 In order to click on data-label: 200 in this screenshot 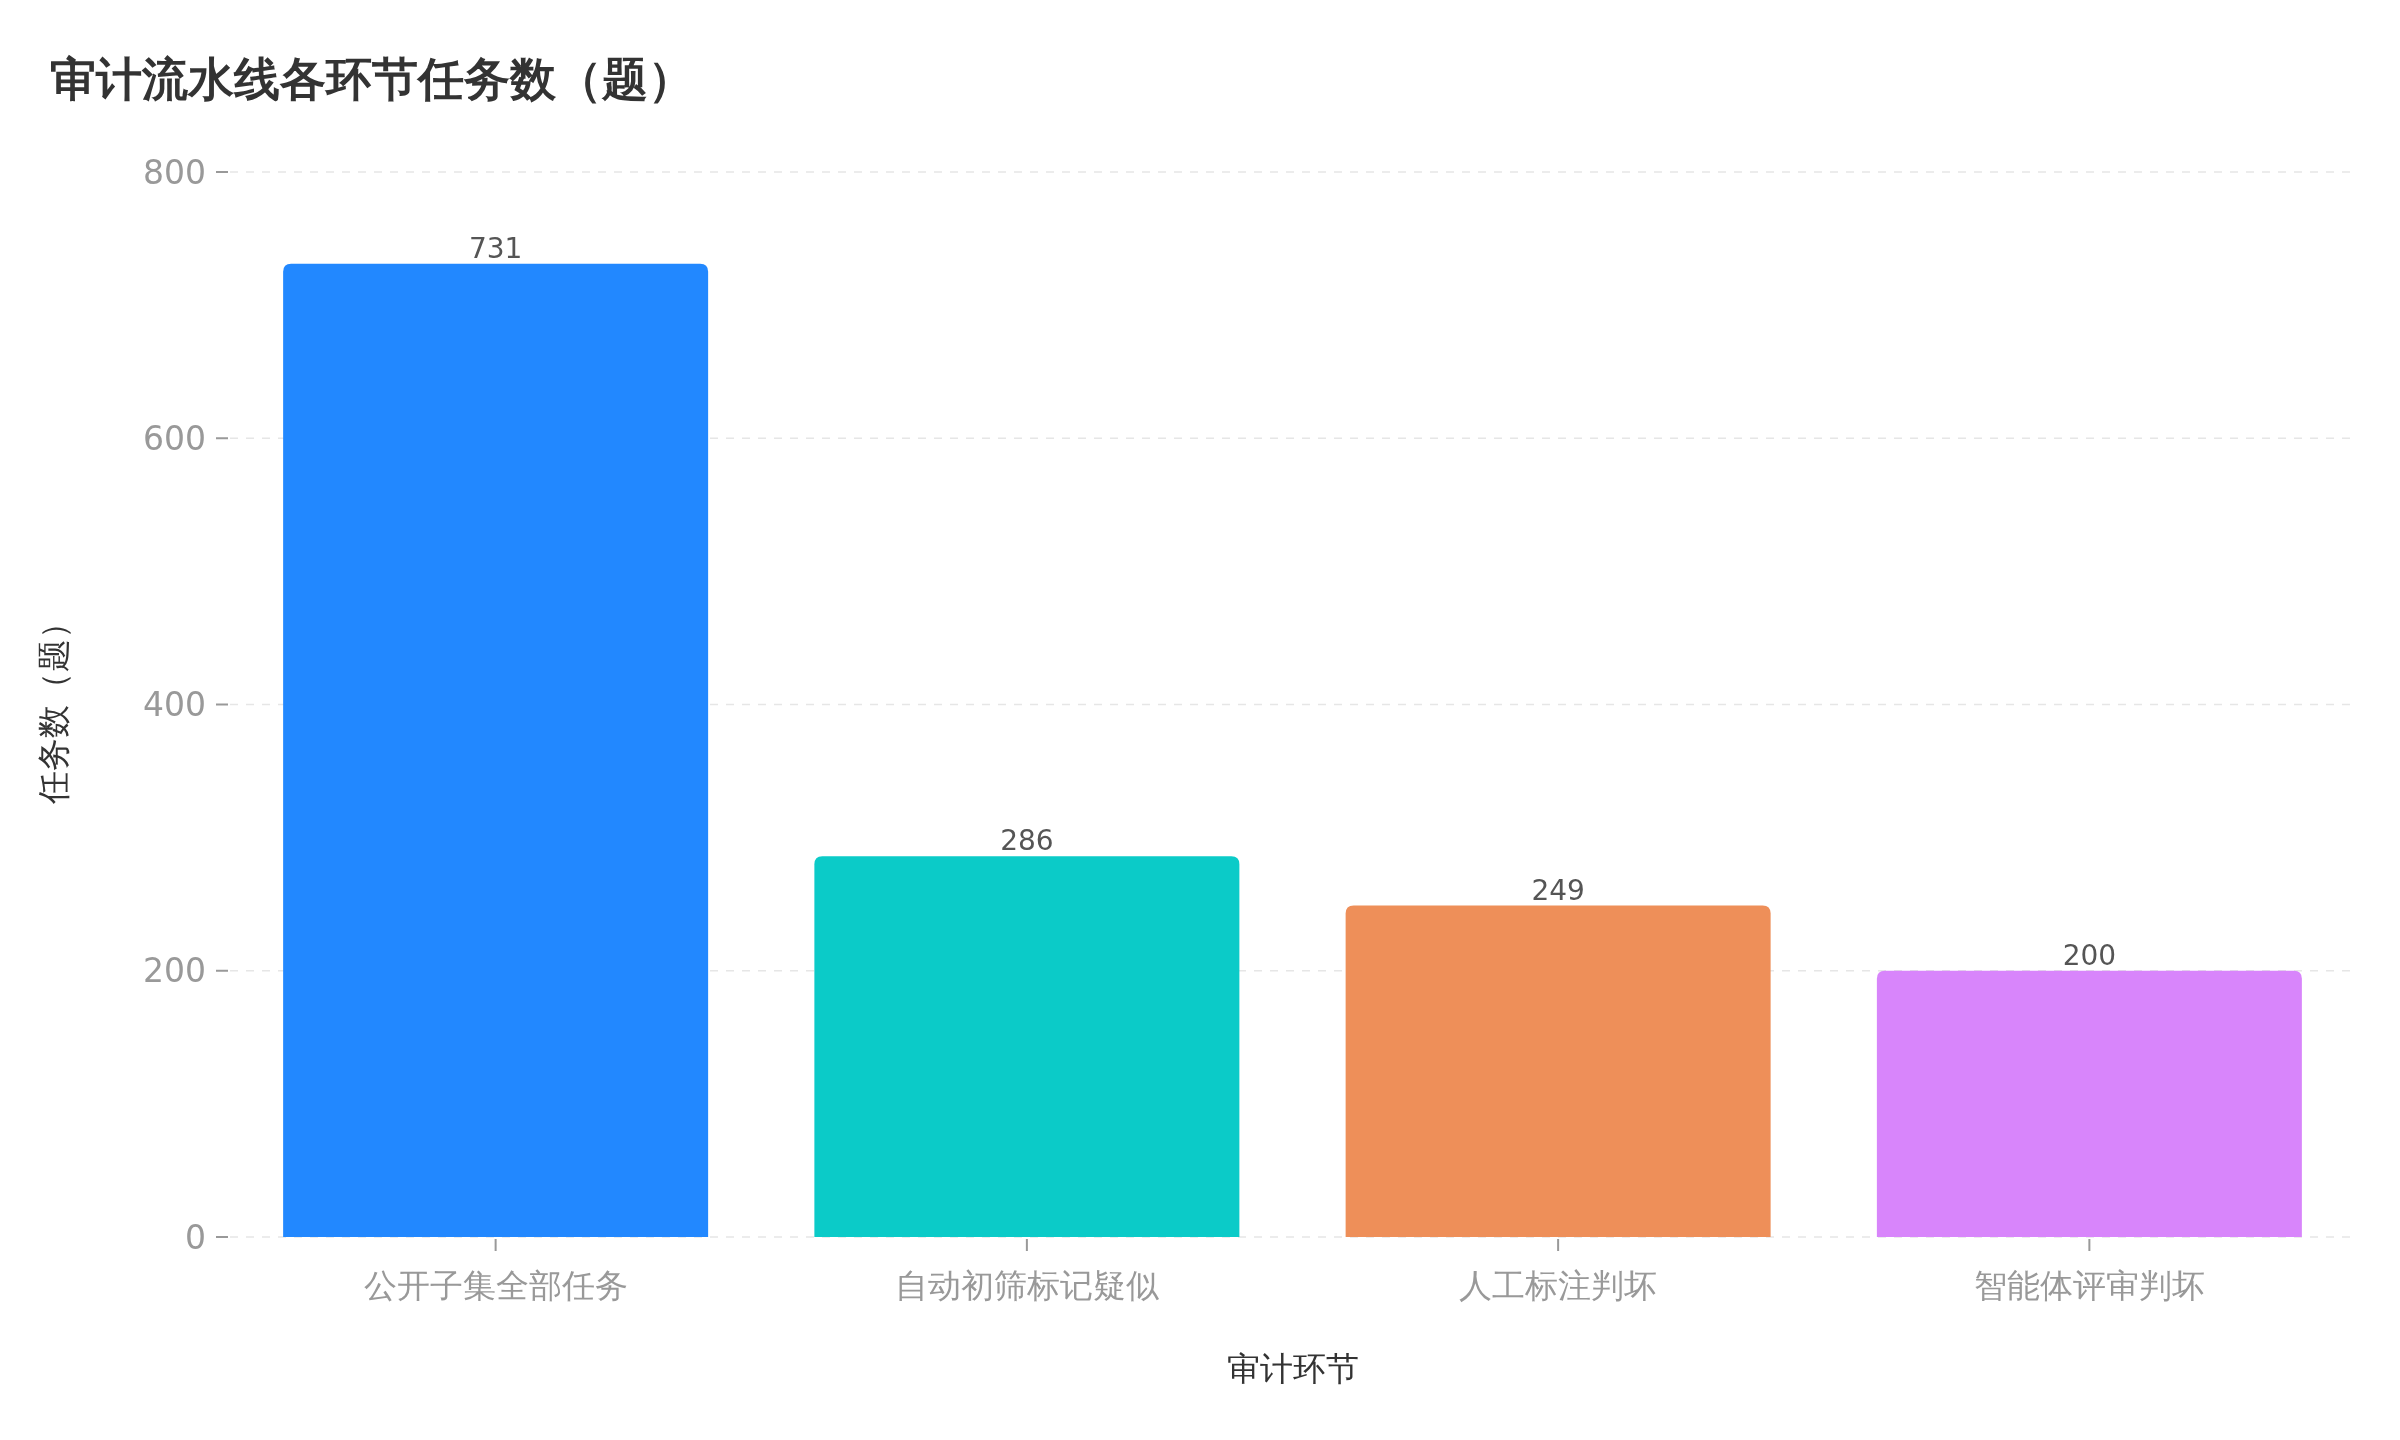, I will do `click(2089, 955)`.